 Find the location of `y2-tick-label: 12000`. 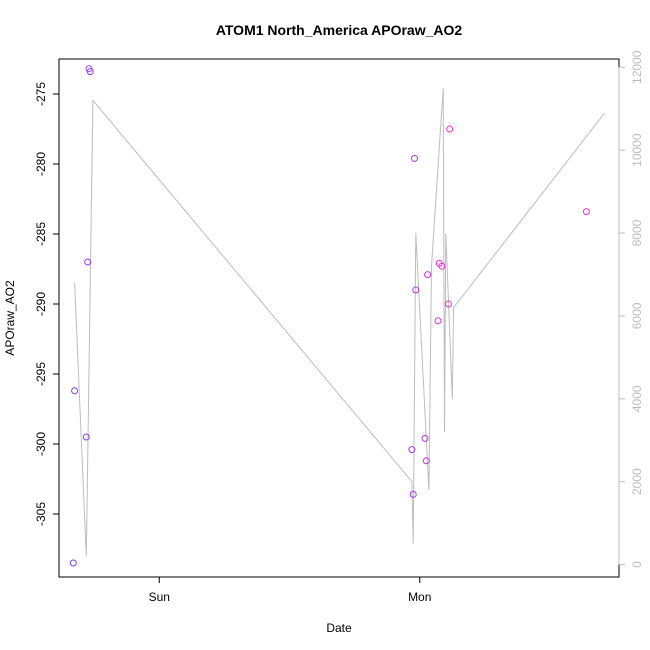

y2-tick-label: 12000 is located at coordinates (637, 67).